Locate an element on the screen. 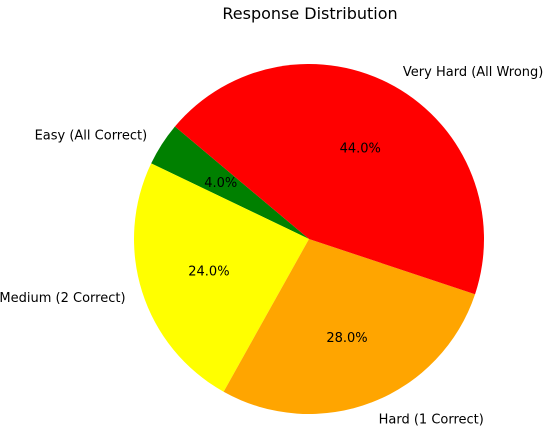 The image size is (550, 432). pie-category-label-3: Very Hard (All Wrong) is located at coordinates (473, 72).